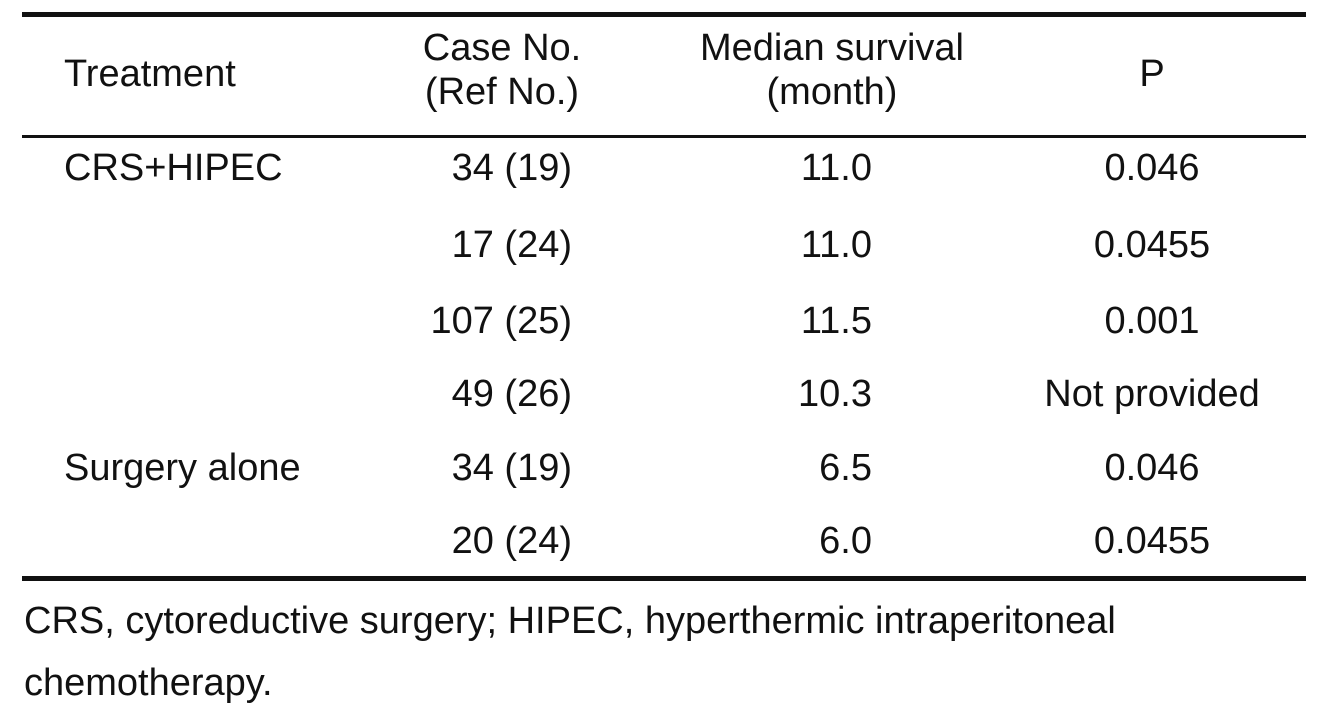 The image size is (1322, 714). What do you see at coordinates (1152, 74) in the screenshot?
I see `header-p: P` at bounding box center [1152, 74].